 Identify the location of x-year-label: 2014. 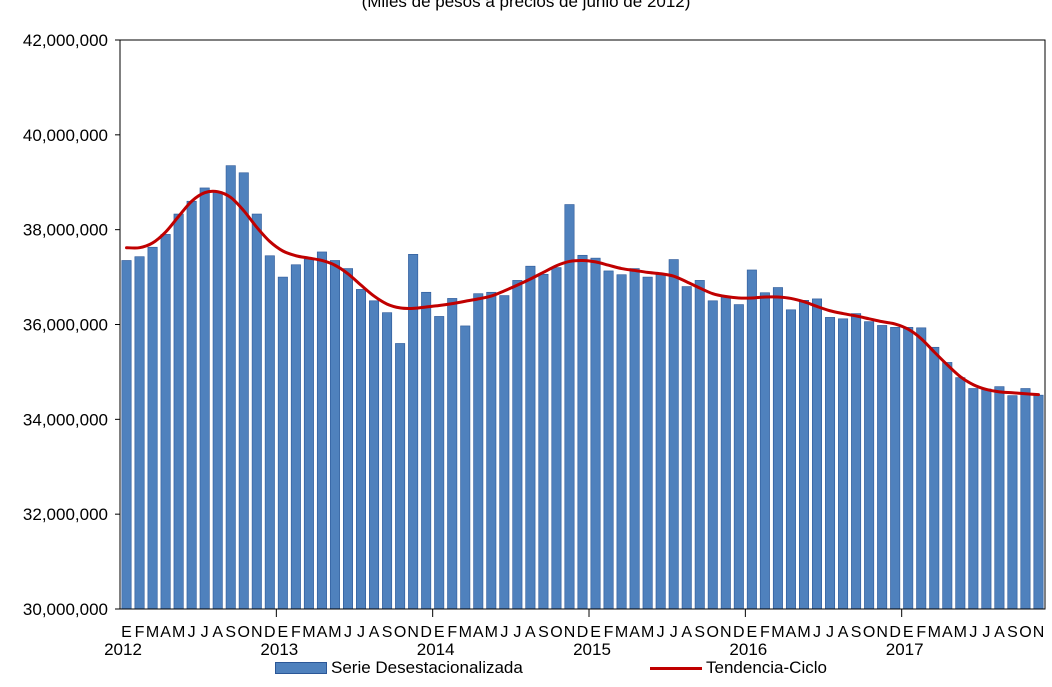
(436, 648).